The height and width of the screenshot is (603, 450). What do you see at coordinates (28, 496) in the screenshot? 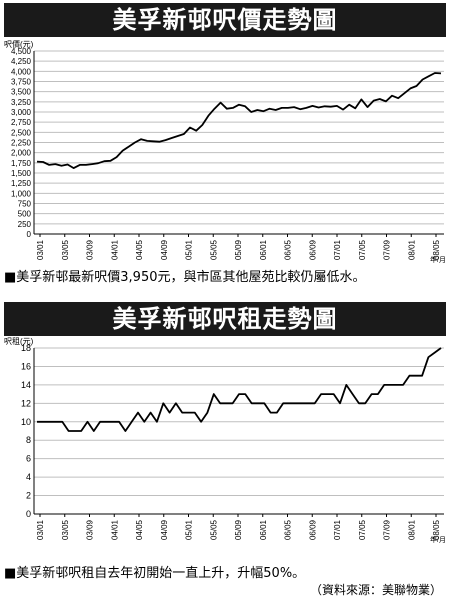
I see `y-tick-label: 2` at bounding box center [28, 496].